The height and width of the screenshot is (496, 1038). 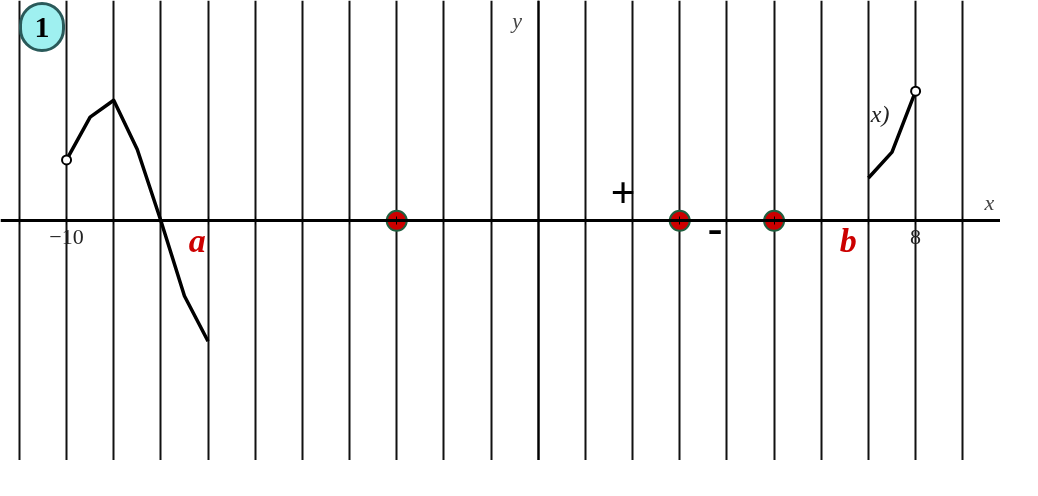 I want to click on annotation: -, so click(x=715, y=229).